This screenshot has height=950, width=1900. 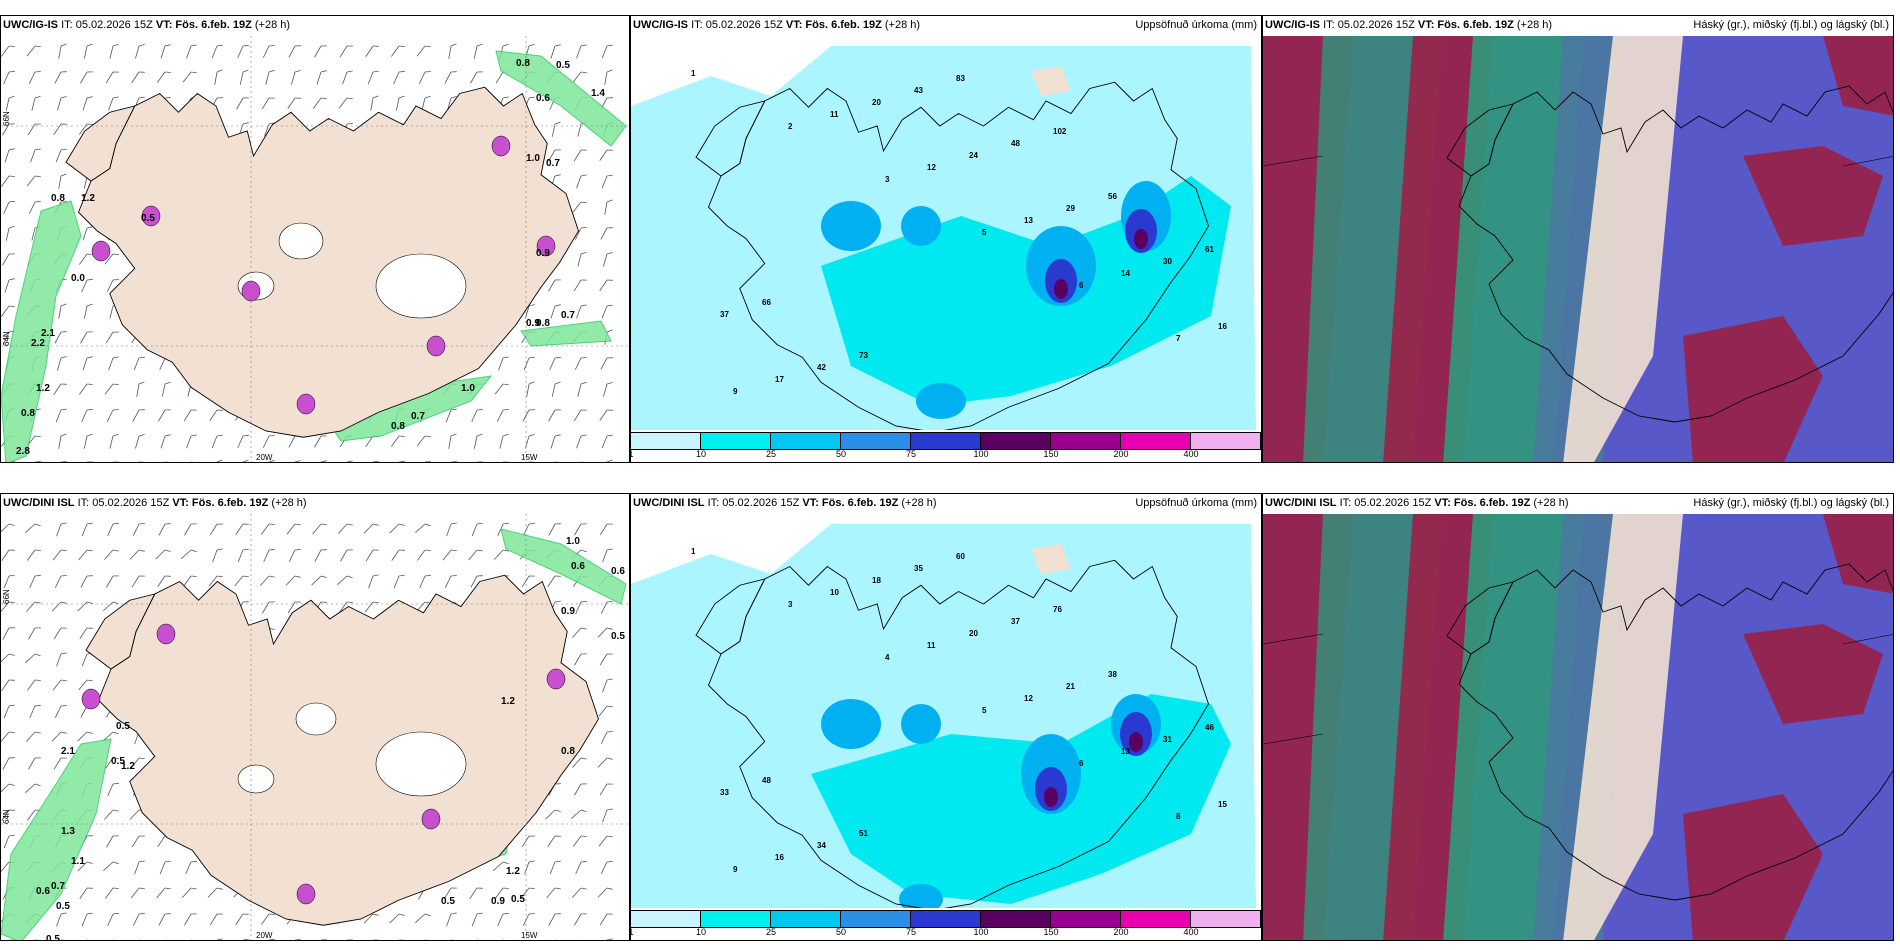 What do you see at coordinates (418, 416) in the screenshot?
I see `wind-value-label: 0.7` at bounding box center [418, 416].